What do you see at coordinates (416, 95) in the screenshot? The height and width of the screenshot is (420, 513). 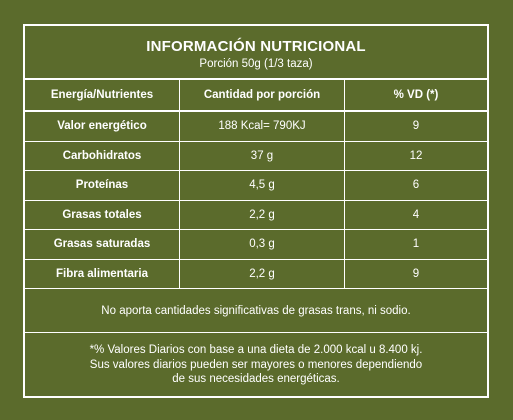 I see `column-header-dv: % VD (*)` at bounding box center [416, 95].